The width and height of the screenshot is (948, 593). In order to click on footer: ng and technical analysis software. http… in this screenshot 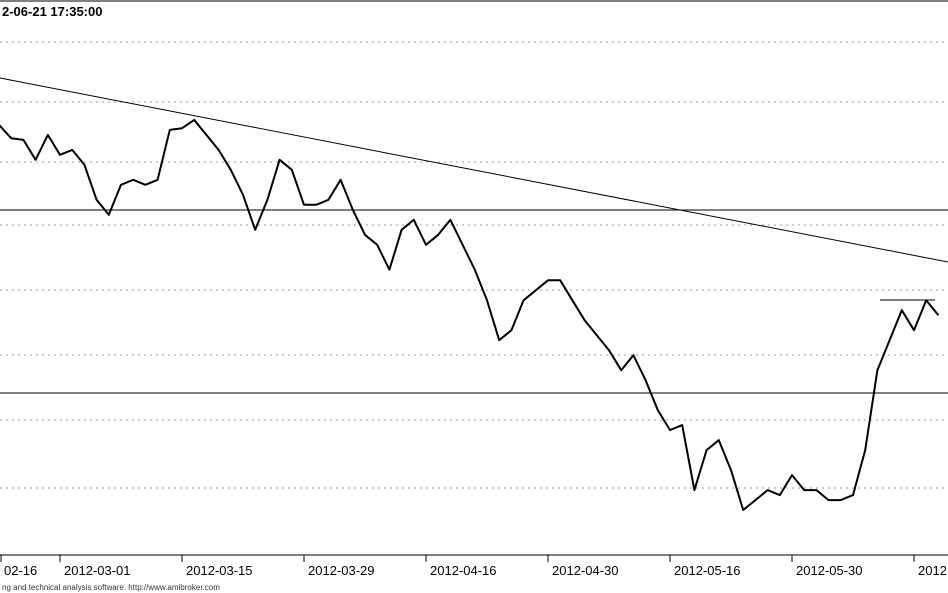, I will do `click(111, 587)`.